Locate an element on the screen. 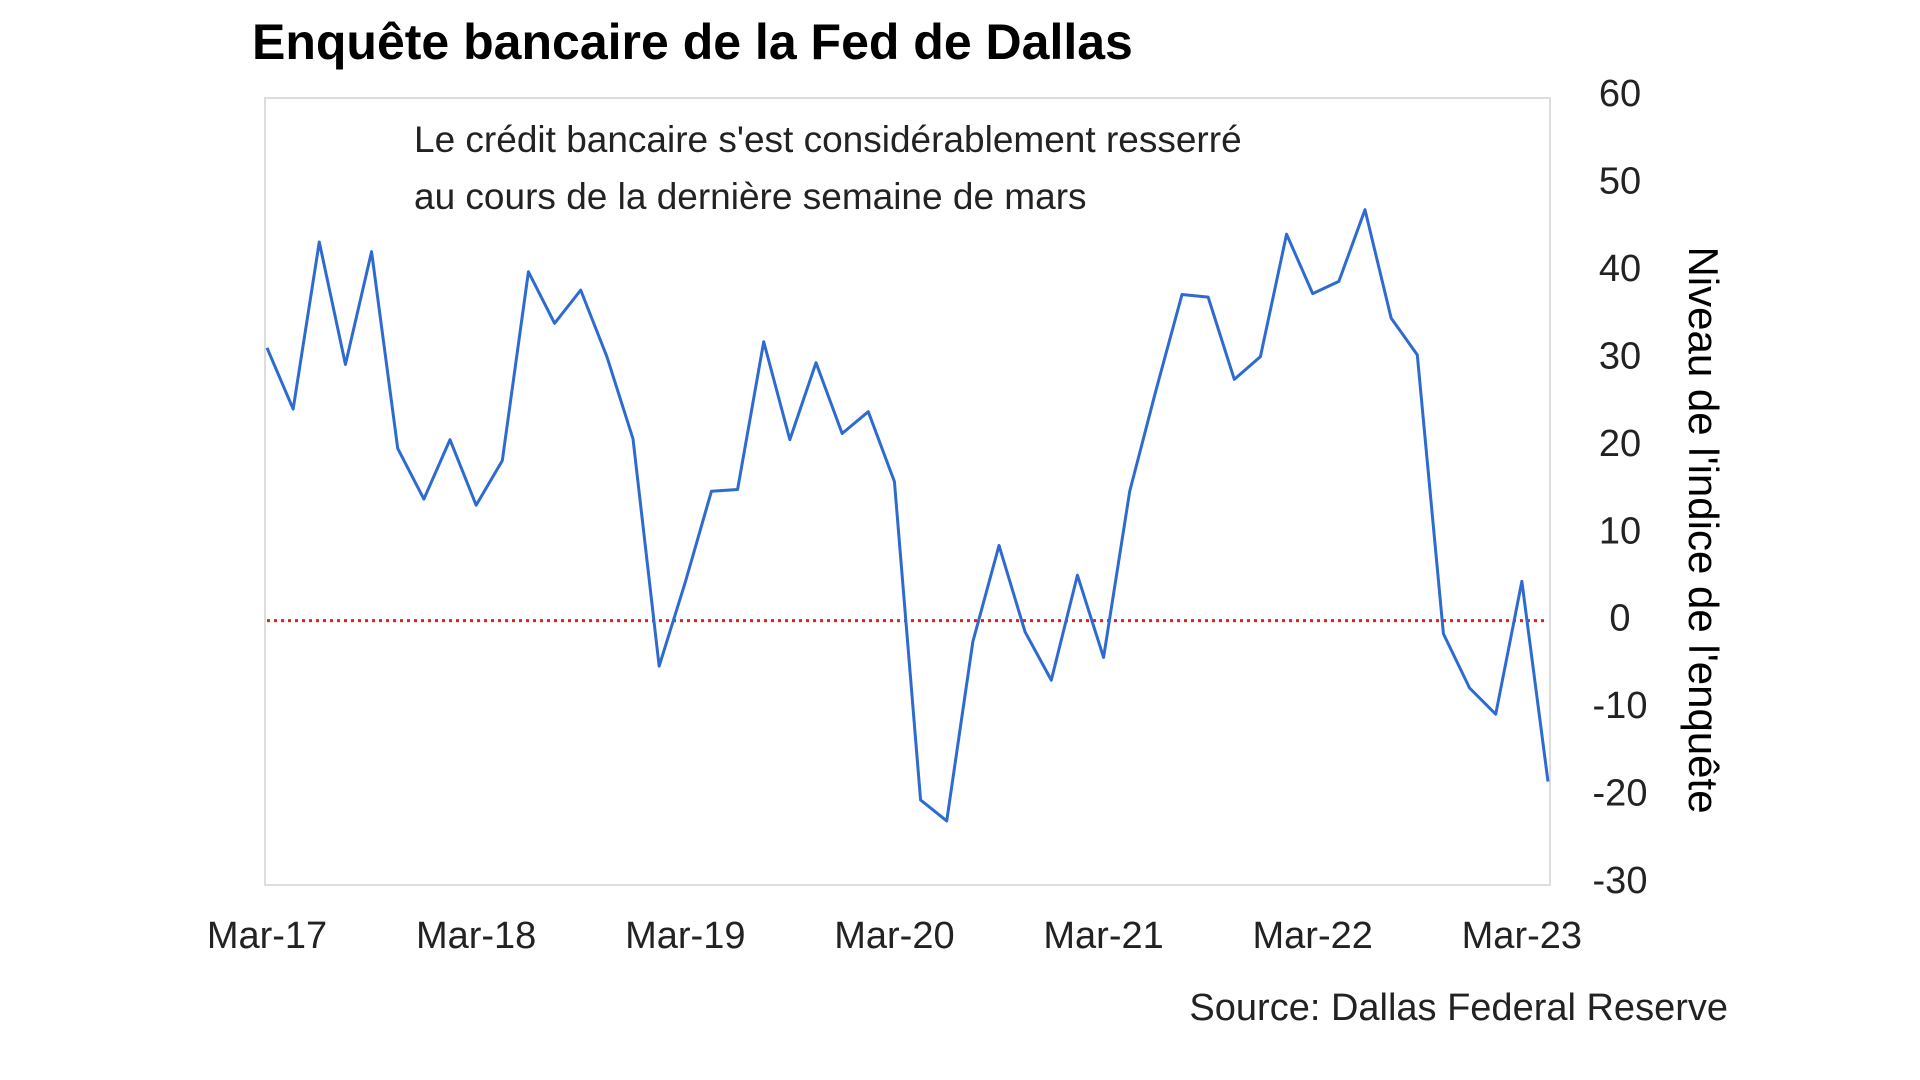 The width and height of the screenshot is (1920, 1080). y-tick-label: 60 is located at coordinates (1620, 94).